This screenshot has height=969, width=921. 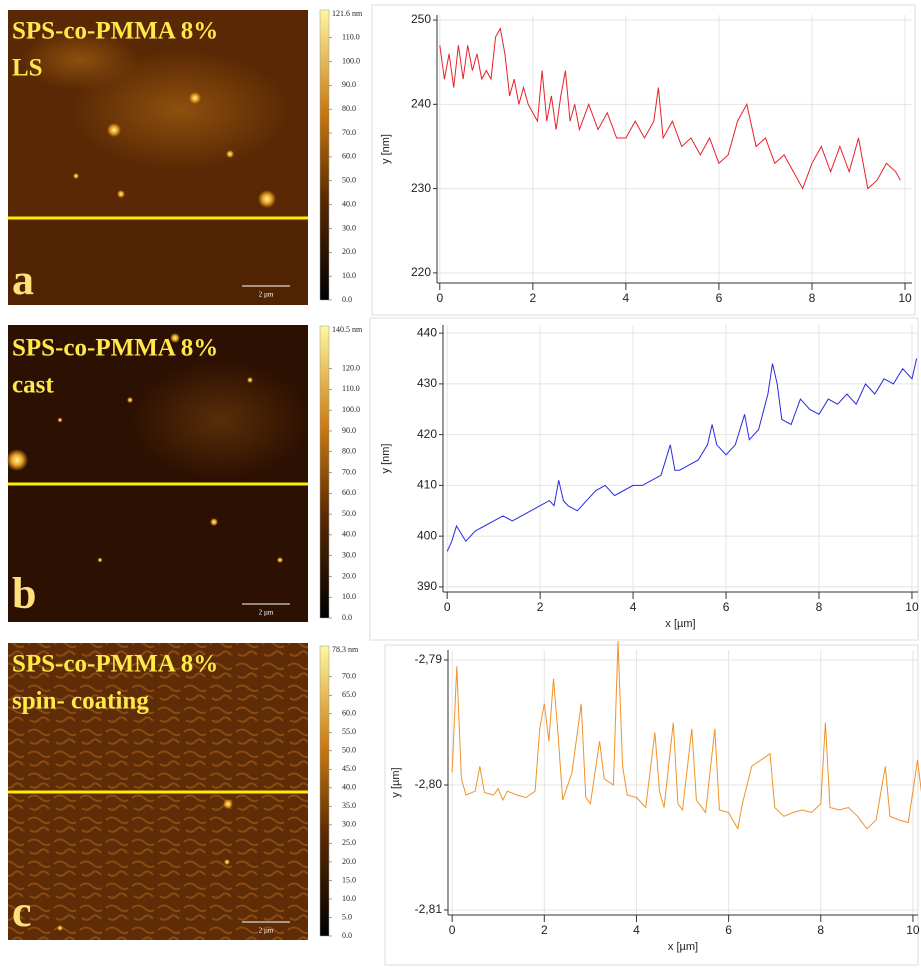 What do you see at coordinates (421, 19) in the screenshot?
I see `y-tick-label: 250` at bounding box center [421, 19].